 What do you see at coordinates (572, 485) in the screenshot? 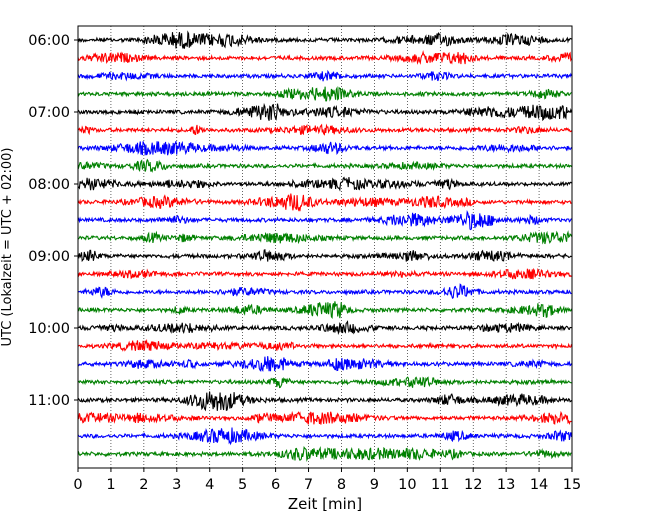
I see `x-tick-label: 15` at bounding box center [572, 485].